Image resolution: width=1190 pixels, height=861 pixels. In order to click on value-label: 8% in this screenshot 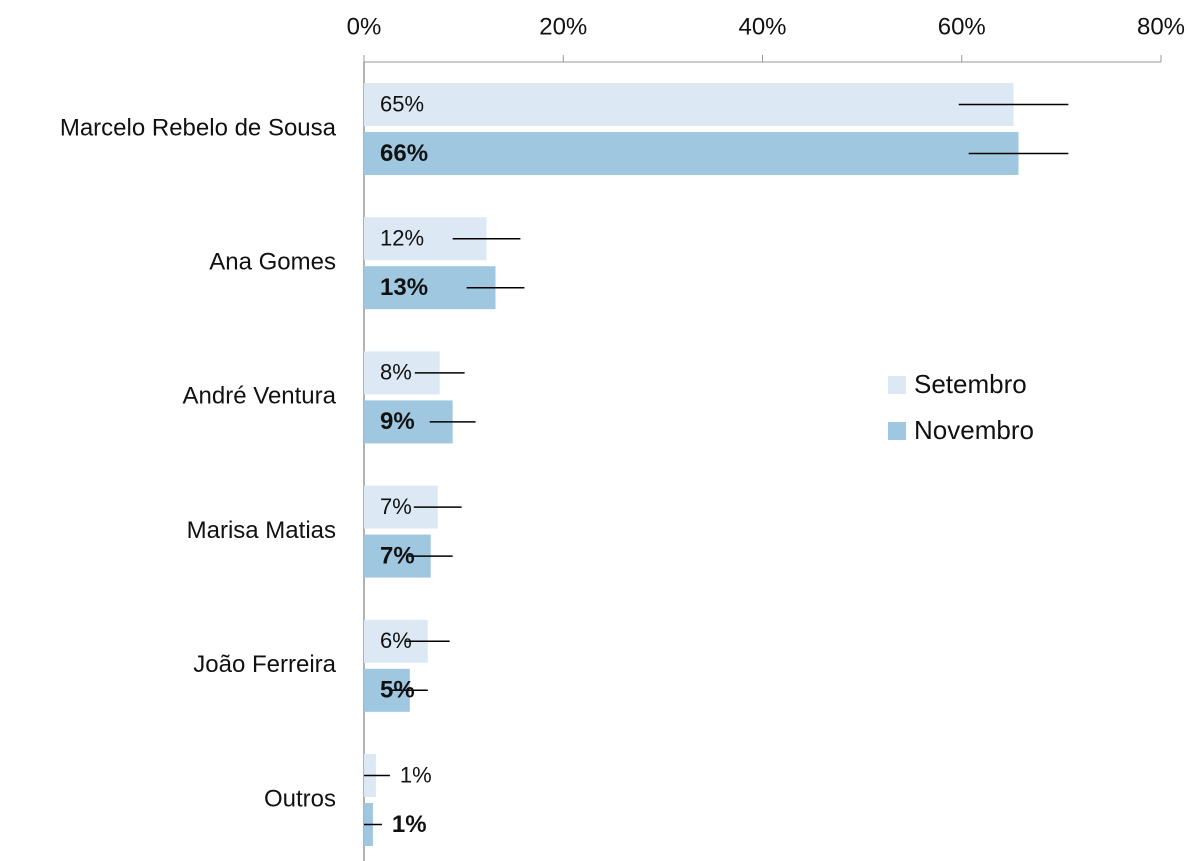, I will do `click(396, 372)`.